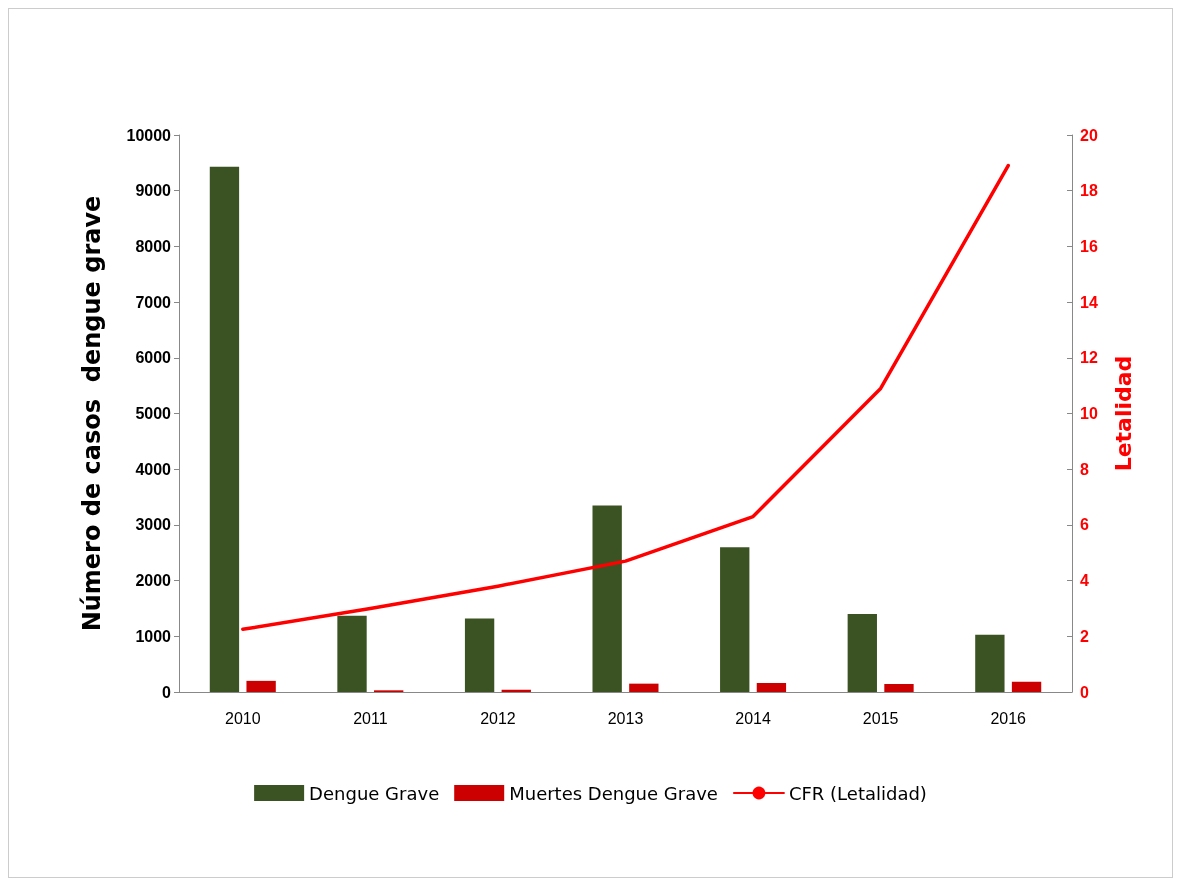 This screenshot has width=1185, height=890. I want to click on y2-tick-label: 4, so click(1084, 581).